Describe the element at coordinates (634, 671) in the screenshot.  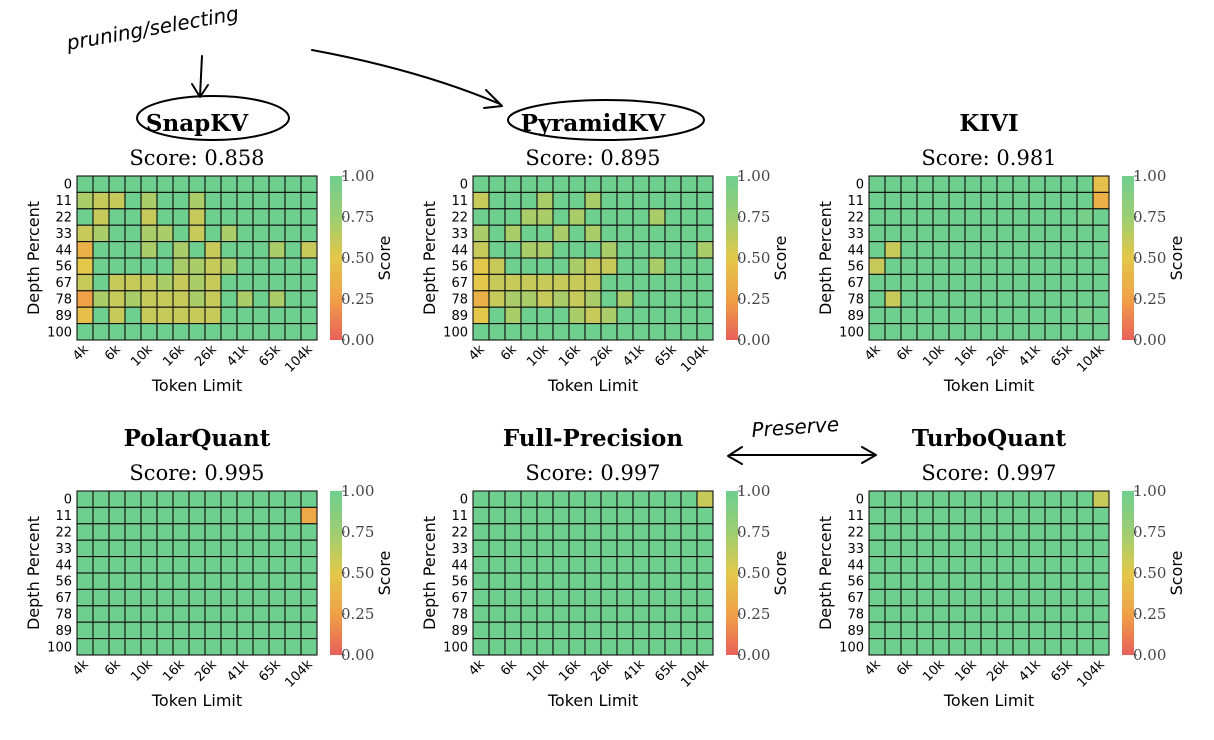
I see `x-tick-label: 41k` at that location.